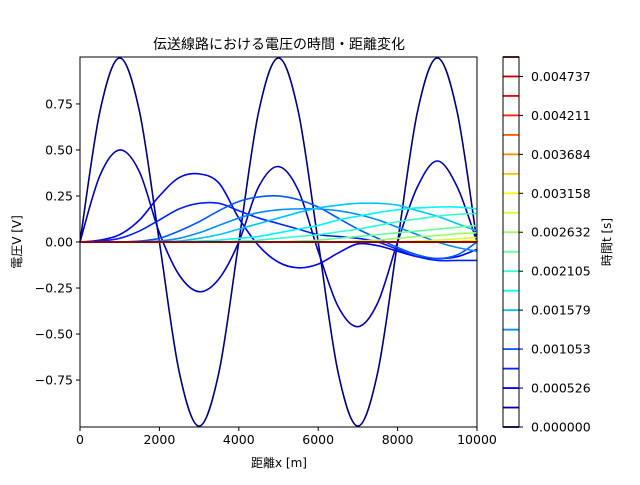 Image resolution: width=640 pixels, height=485 pixels. Describe the element at coordinates (561, 349) in the screenshot. I see `colorbar-tick-label: 0.001053` at that location.